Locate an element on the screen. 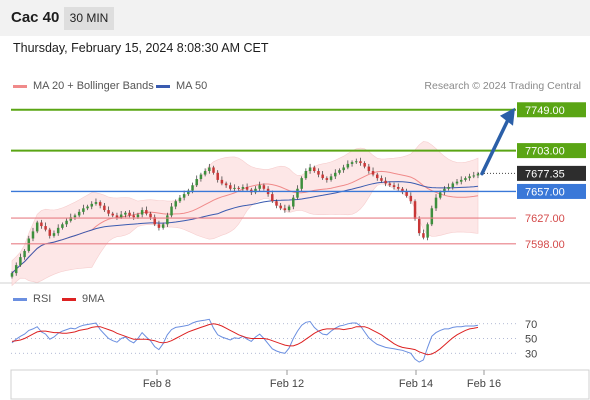  level-tag-7657.00: 7657.00 is located at coordinates (545, 192).